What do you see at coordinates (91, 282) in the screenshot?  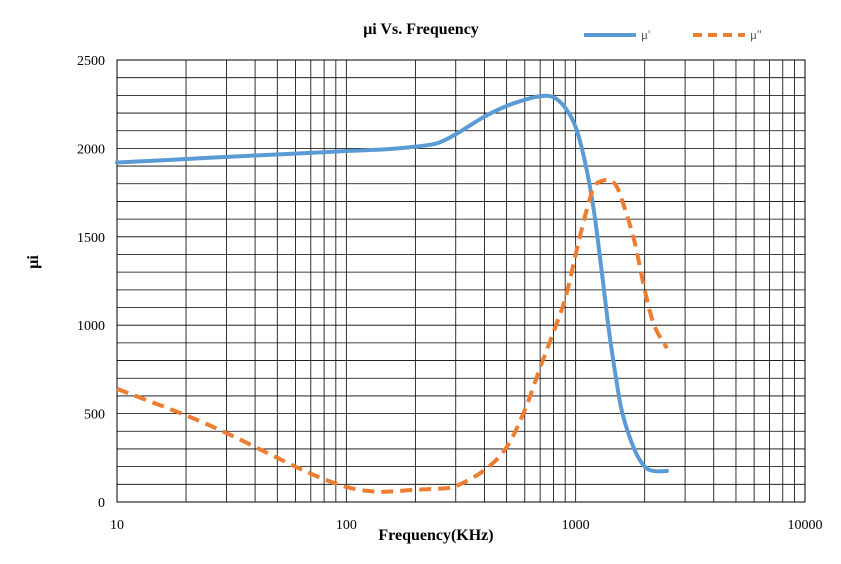 I see `y-axis-ticks: 0 500 1000 1500 2000 2500` at bounding box center [91, 282].